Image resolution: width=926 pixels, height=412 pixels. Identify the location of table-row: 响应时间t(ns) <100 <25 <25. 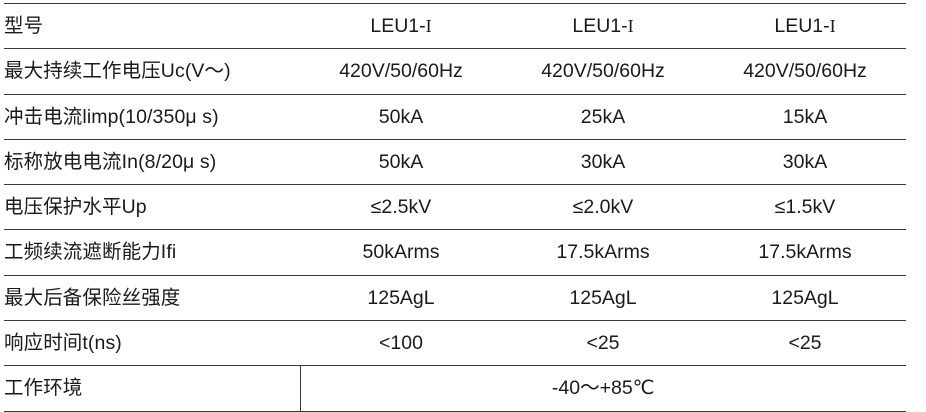
(455, 343).